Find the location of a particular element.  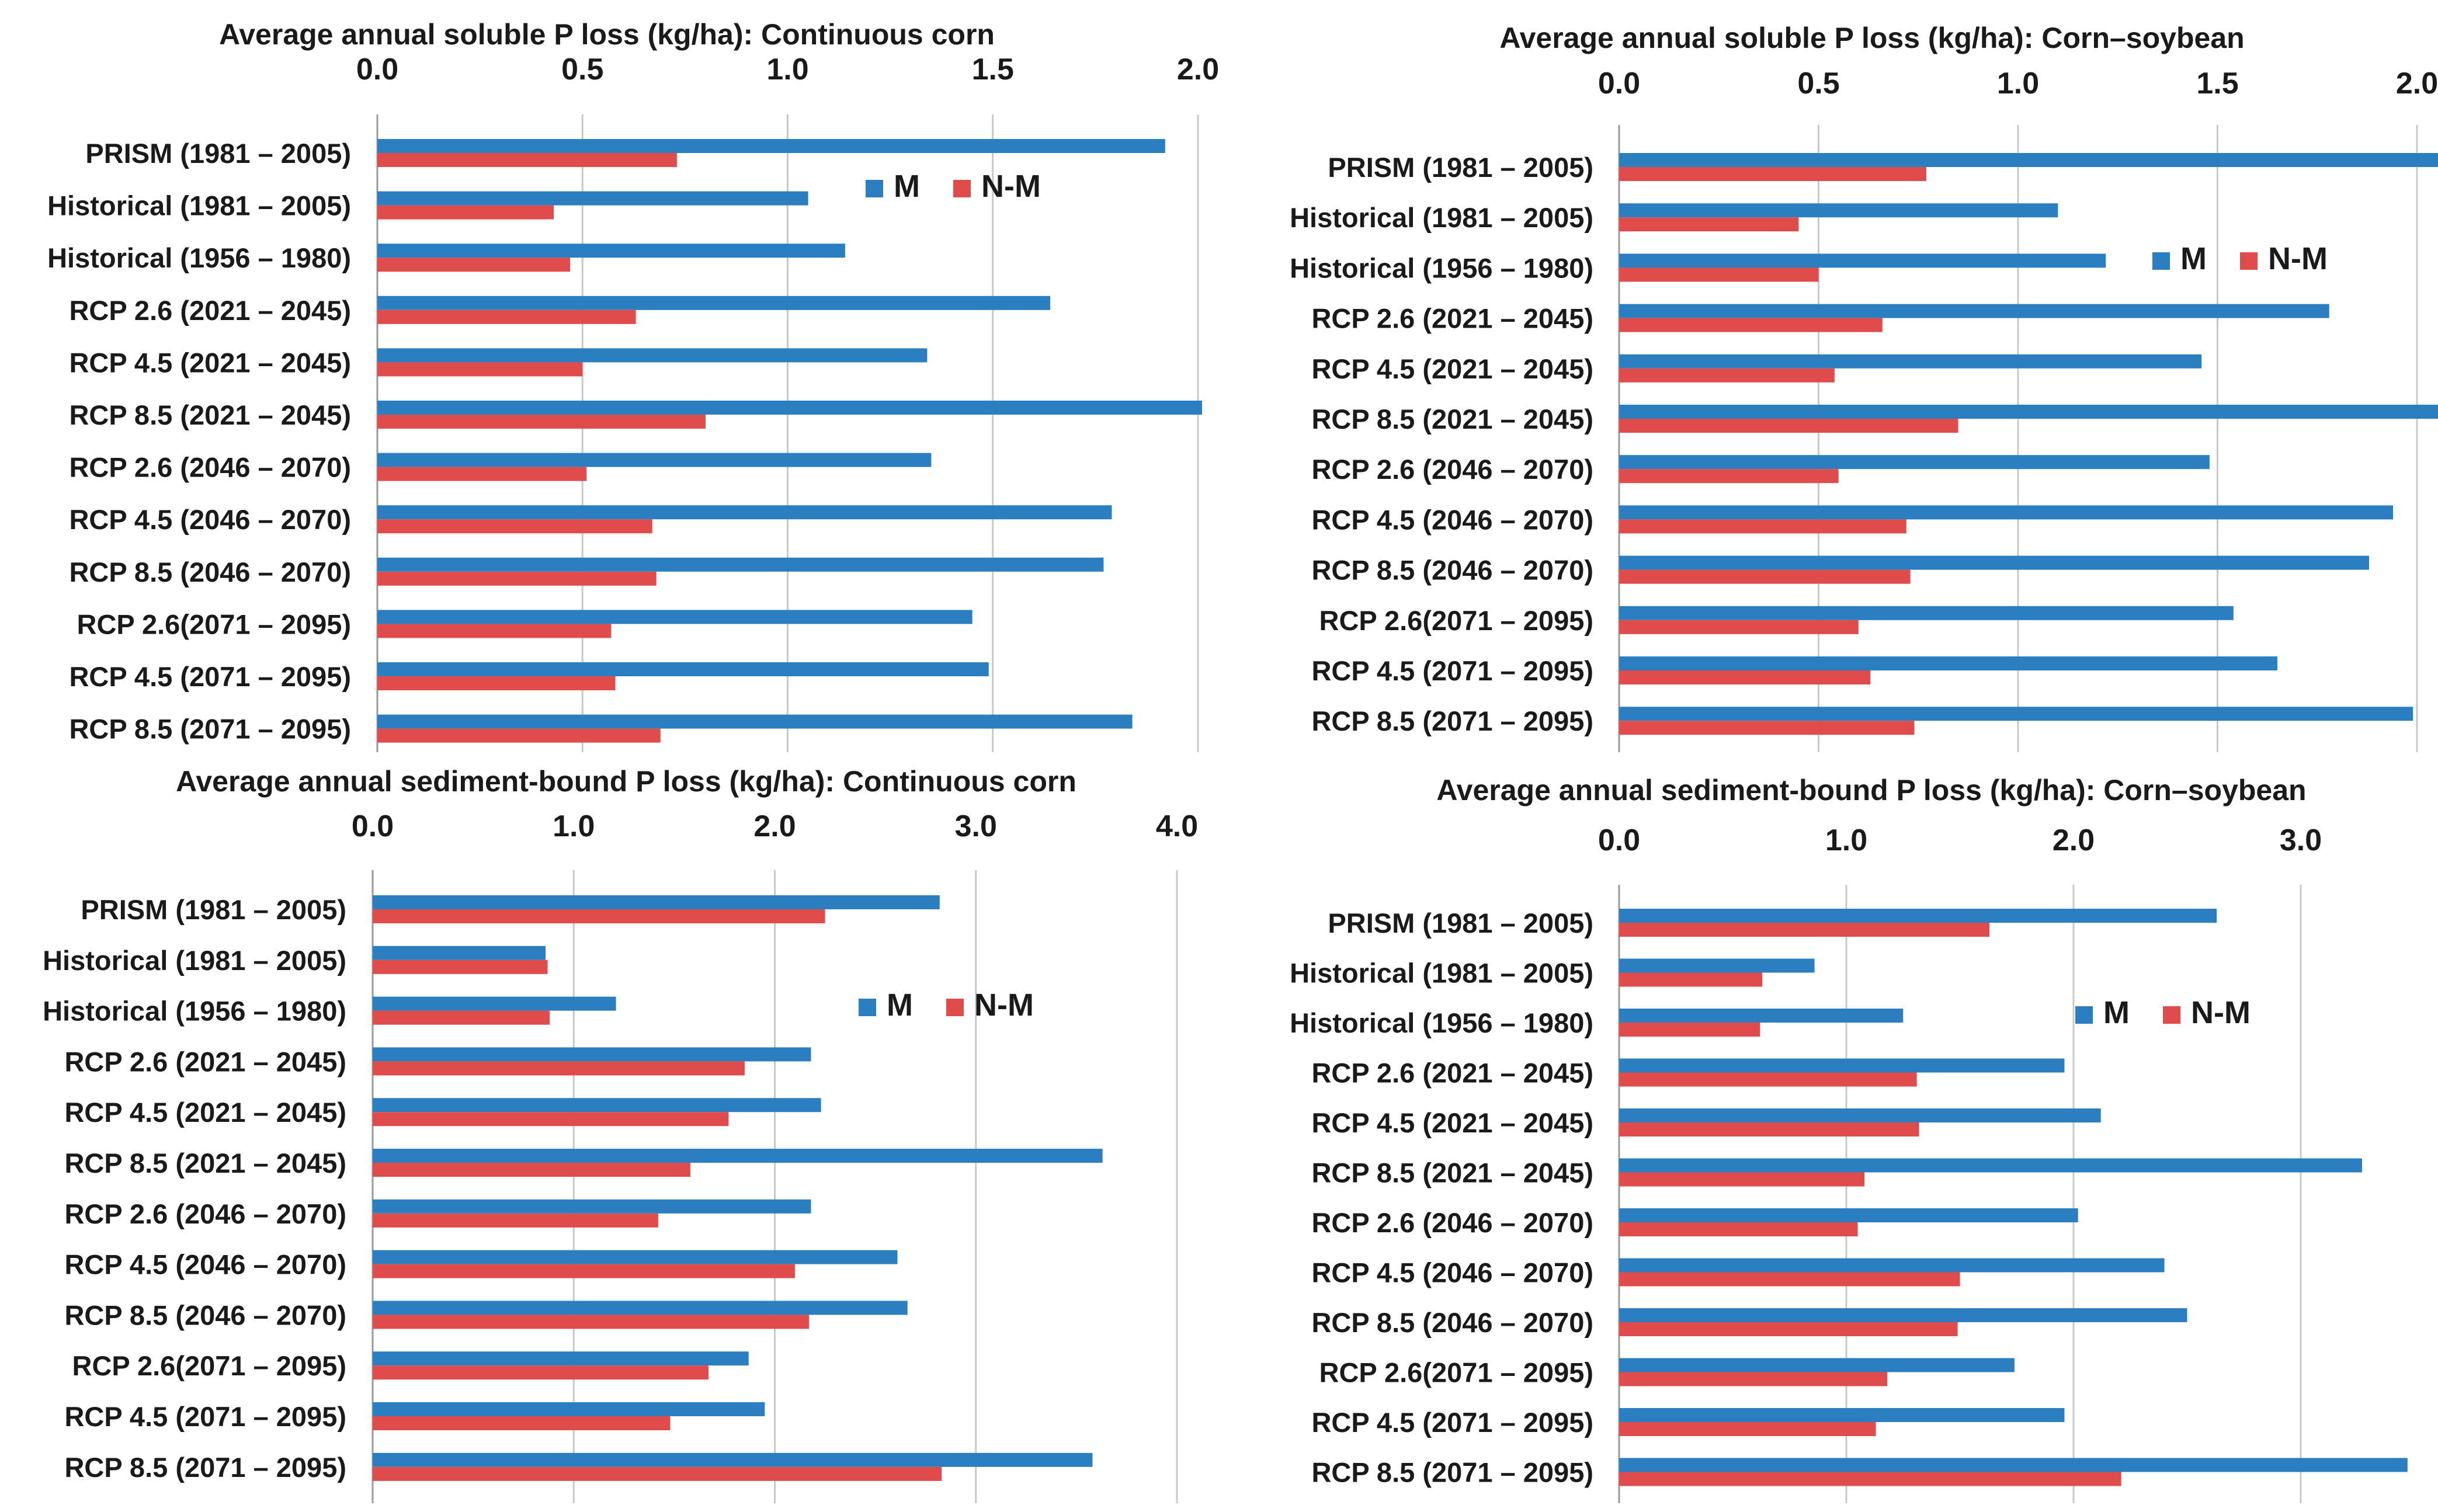

legend: M N-M is located at coordinates (2163, 1012).